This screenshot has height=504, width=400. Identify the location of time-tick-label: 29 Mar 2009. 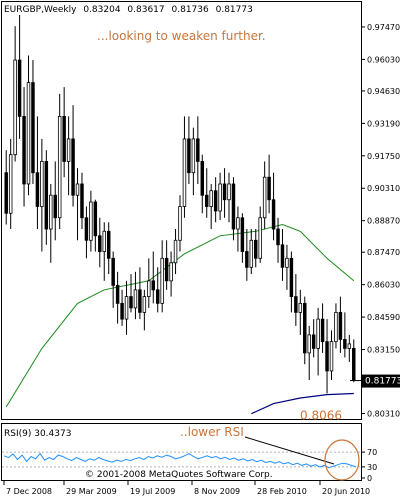
(91, 491).